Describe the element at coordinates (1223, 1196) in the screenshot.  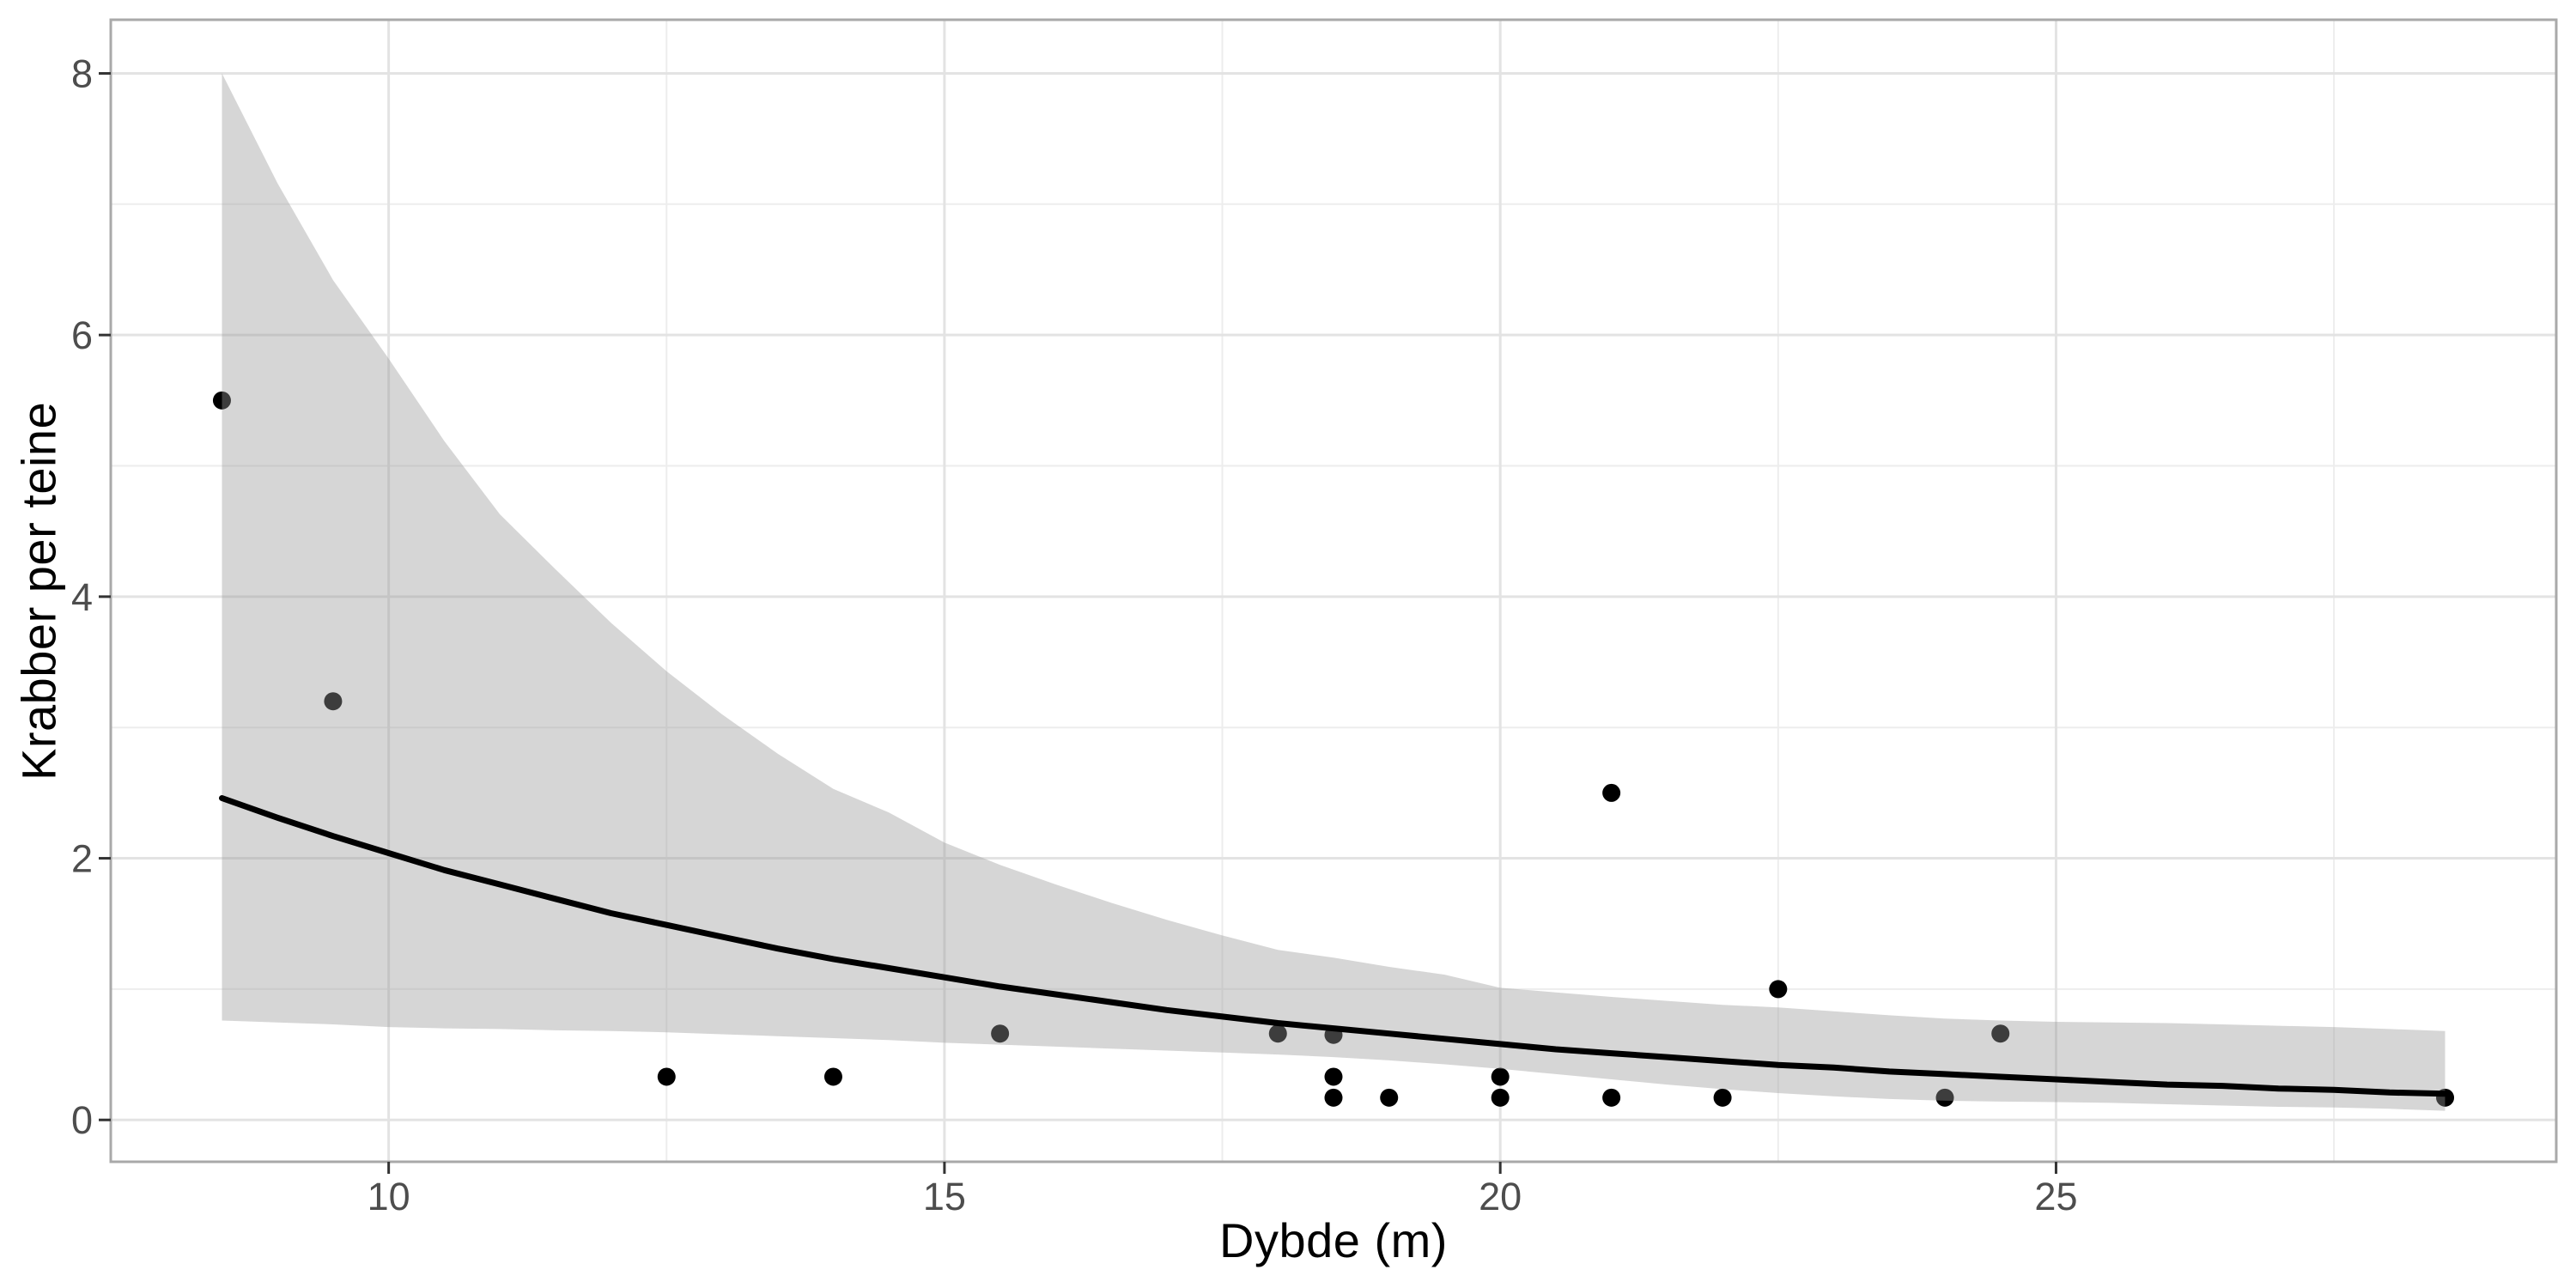
I see `x-tick-labels: 10 15 20 25` at that location.